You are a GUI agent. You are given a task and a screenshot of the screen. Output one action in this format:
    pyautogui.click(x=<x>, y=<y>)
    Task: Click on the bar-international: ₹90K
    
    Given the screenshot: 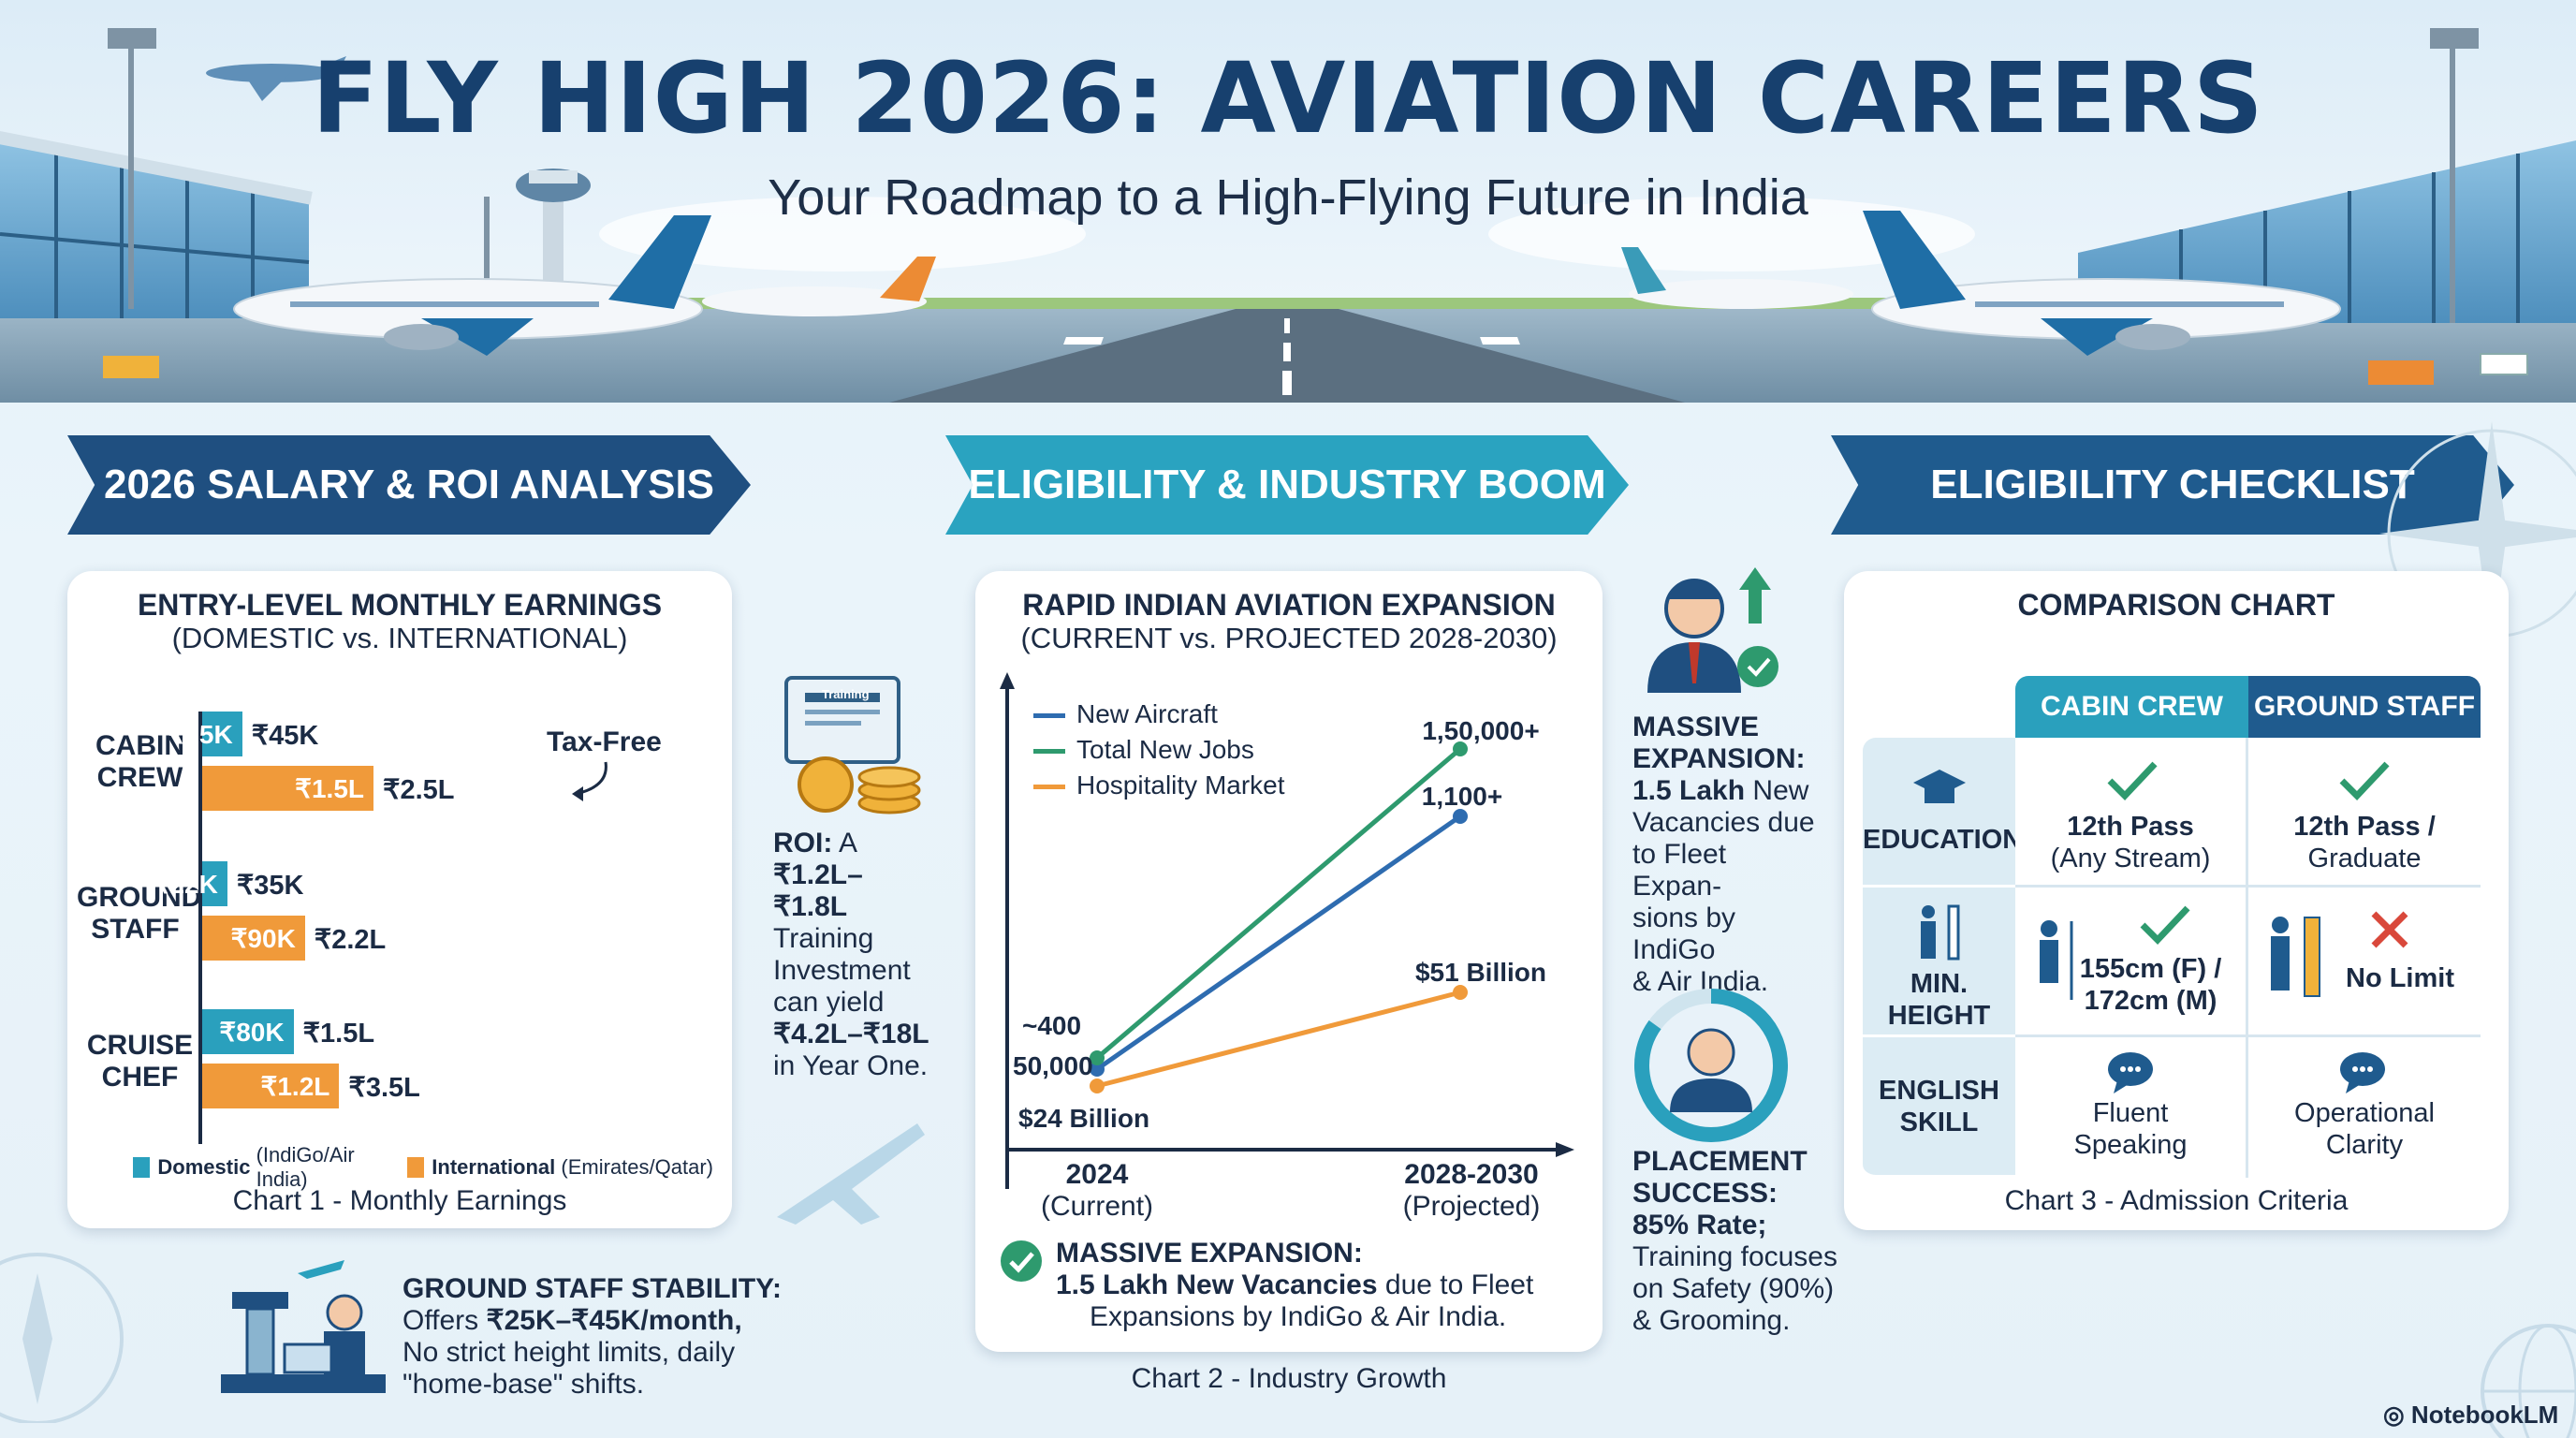 What is the action you would take?
    pyautogui.click(x=253, y=938)
    